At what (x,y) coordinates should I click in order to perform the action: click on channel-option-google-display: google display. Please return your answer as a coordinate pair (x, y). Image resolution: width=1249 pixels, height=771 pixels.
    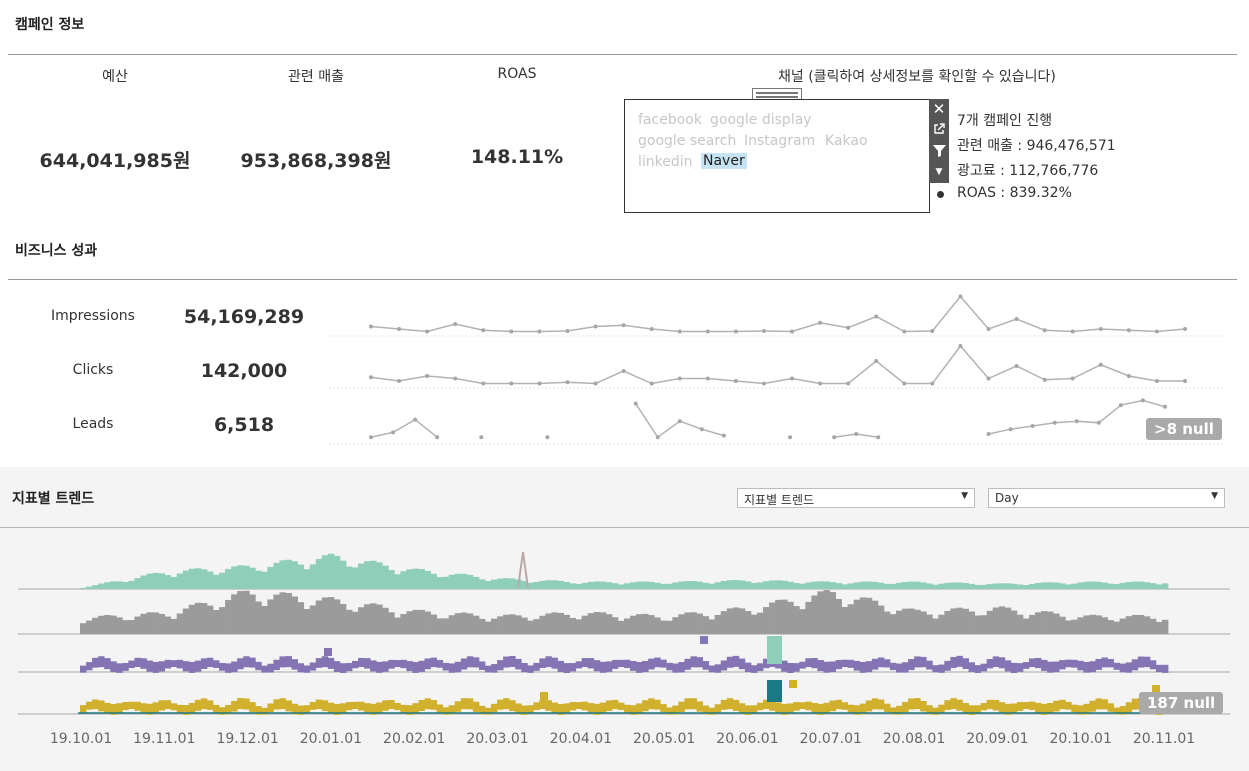
    Looking at the image, I should click on (761, 120).